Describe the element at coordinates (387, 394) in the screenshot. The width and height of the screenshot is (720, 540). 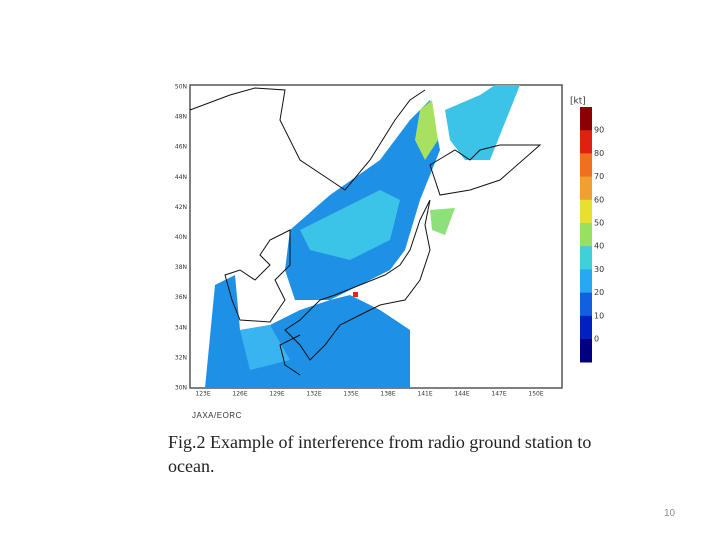
I see `lon-label: 138E` at that location.